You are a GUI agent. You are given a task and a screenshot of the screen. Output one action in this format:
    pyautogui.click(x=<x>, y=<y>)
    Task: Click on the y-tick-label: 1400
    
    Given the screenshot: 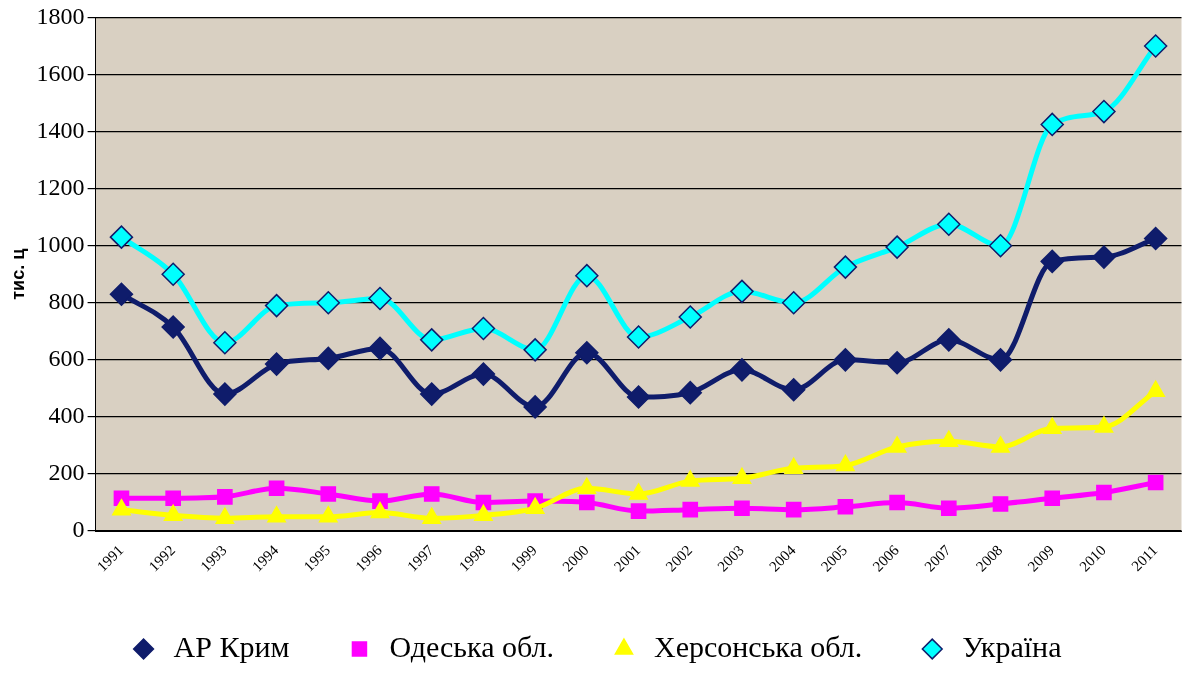 What is the action you would take?
    pyautogui.click(x=60, y=129)
    